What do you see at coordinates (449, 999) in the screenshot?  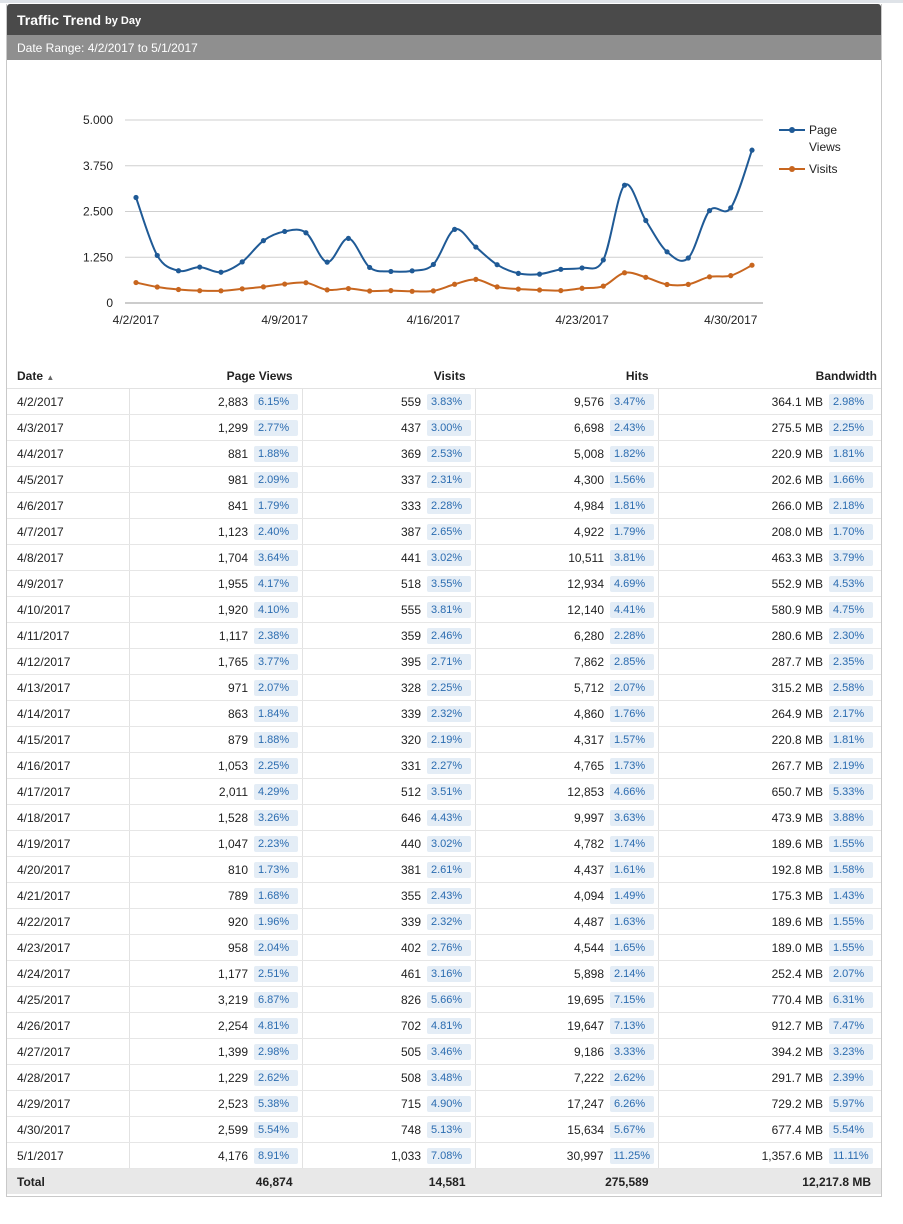 I see `cell-visits-percent-badge: 5.66%` at bounding box center [449, 999].